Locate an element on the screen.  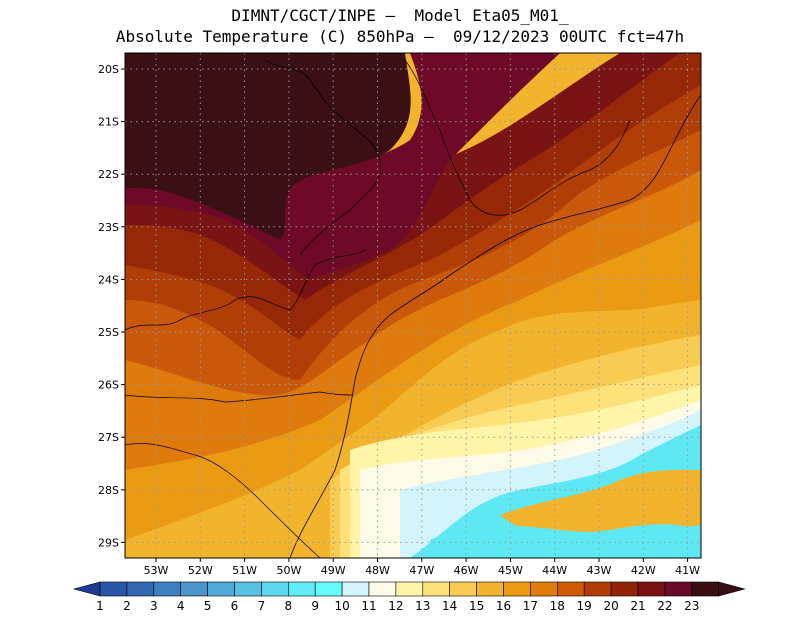
colorbar-label: 21 is located at coordinates (637, 606).